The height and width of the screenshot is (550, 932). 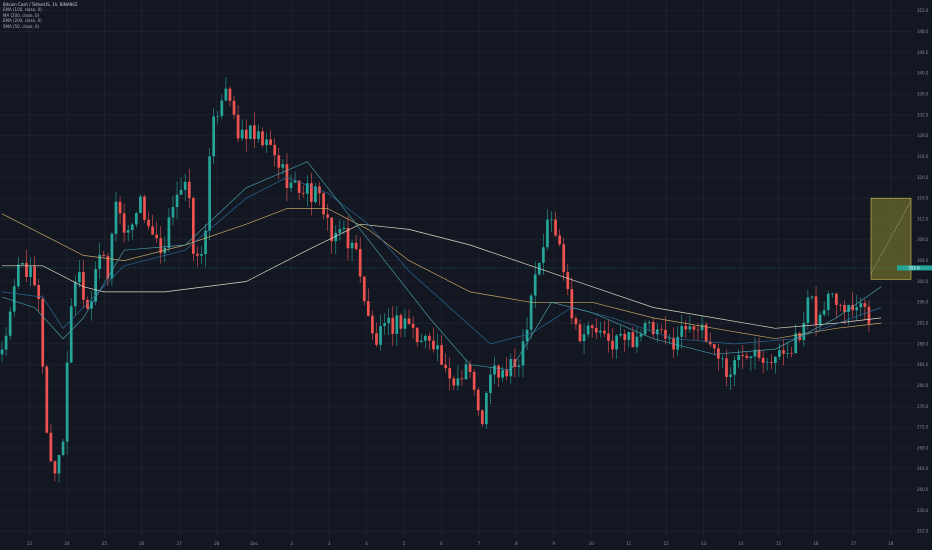 What do you see at coordinates (923, 468) in the screenshot?
I see `y-tick-label: 264.0` at bounding box center [923, 468].